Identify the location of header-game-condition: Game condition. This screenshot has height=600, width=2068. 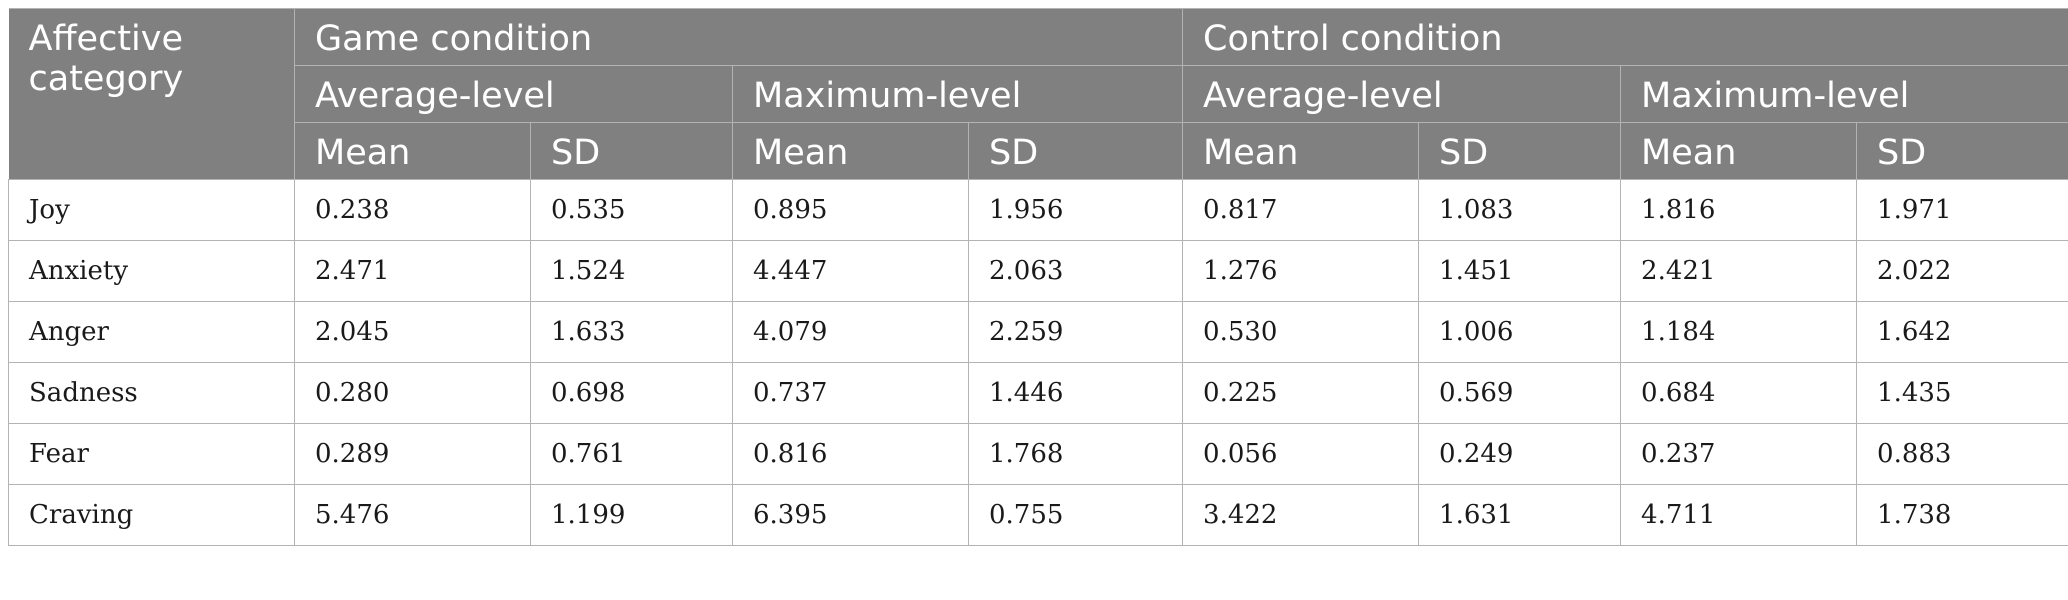
(738, 37).